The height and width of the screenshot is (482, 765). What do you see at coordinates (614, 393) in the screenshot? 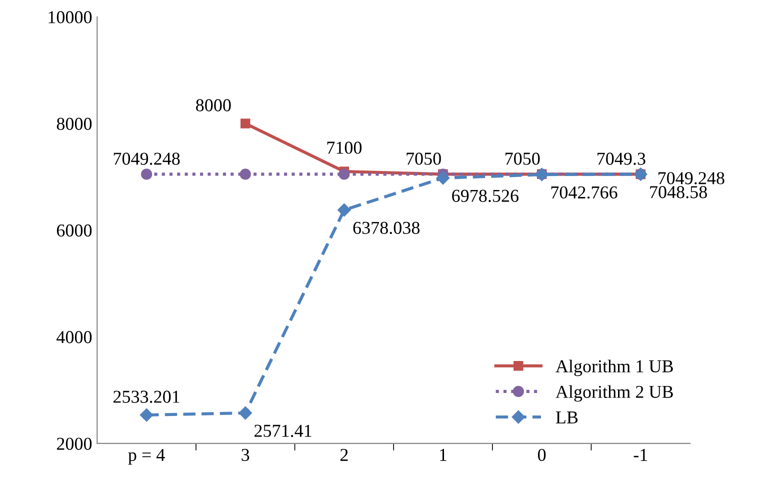
I see `legend-label: Algorithm 2 UB` at bounding box center [614, 393].